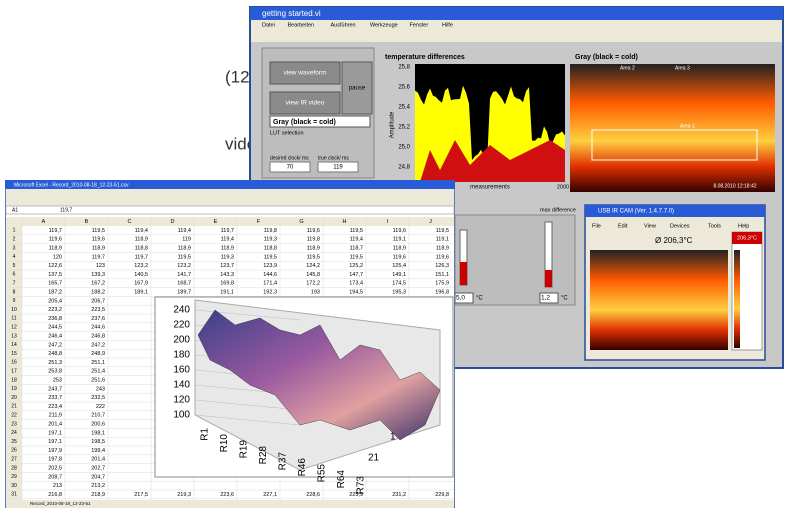 The height and width of the screenshot is (515, 797). What do you see at coordinates (55, 319) in the screenshot?
I see `cell: 236,8` at bounding box center [55, 319].